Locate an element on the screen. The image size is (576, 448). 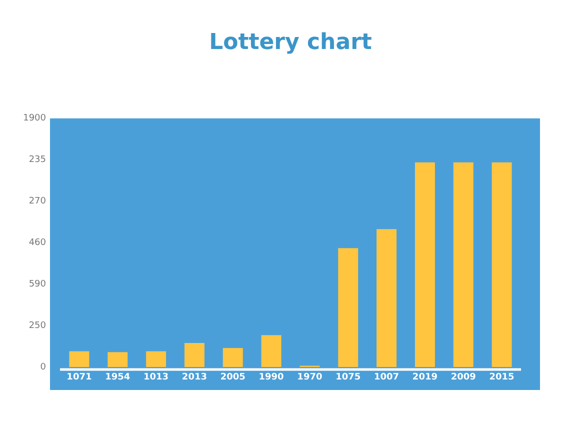
x-tick-label: 2009 is located at coordinates (463, 377).